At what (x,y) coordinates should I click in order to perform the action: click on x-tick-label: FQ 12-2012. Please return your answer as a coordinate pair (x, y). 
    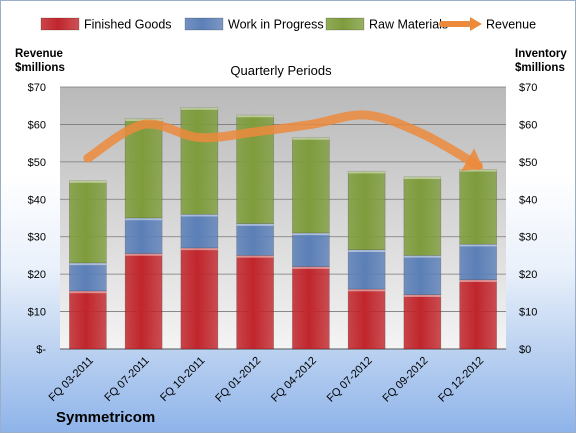
    Looking at the image, I should click on (461, 380).